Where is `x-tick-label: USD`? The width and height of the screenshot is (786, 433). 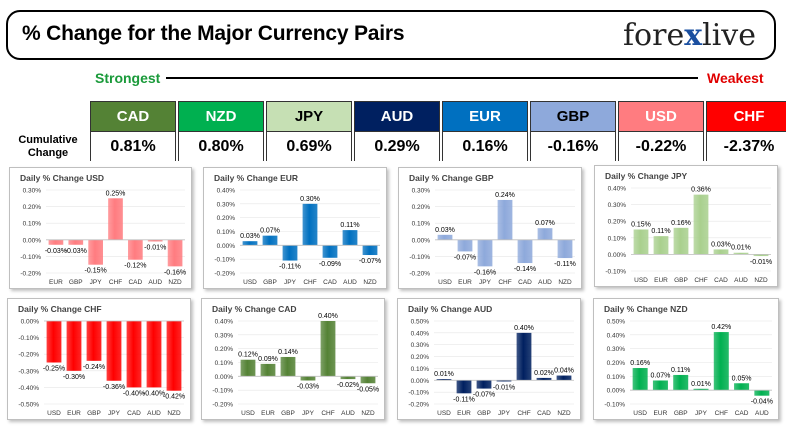
x-tick-label: USD is located at coordinates (640, 413).